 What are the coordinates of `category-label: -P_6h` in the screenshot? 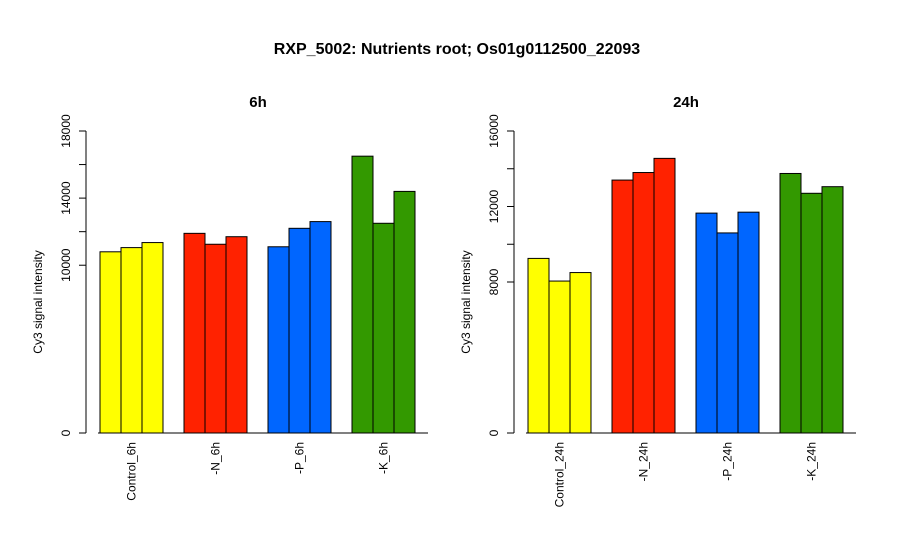 It's located at (300, 458).